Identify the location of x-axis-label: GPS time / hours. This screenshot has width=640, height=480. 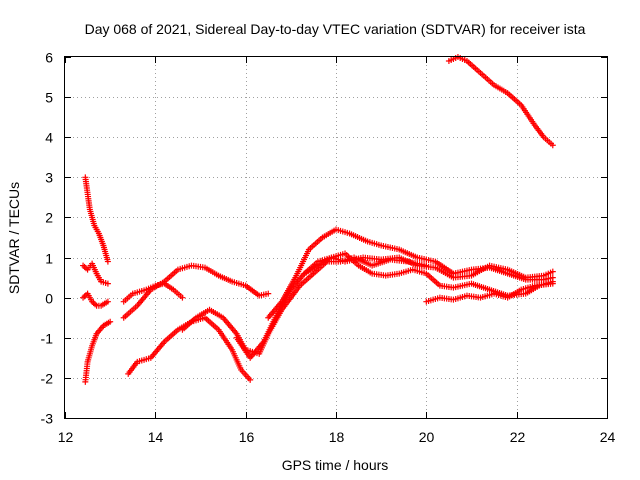
(335, 465).